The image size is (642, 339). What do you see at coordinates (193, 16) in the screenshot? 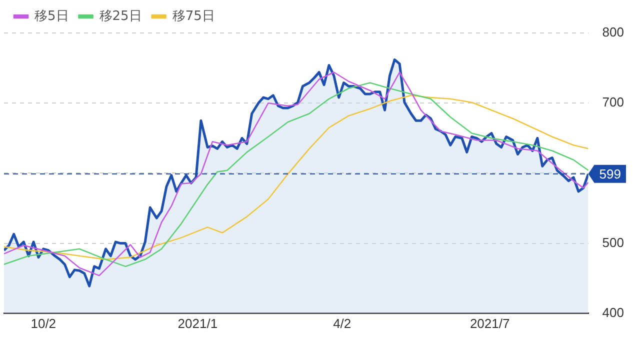
I see `legend-label: 移75日` at bounding box center [193, 16].